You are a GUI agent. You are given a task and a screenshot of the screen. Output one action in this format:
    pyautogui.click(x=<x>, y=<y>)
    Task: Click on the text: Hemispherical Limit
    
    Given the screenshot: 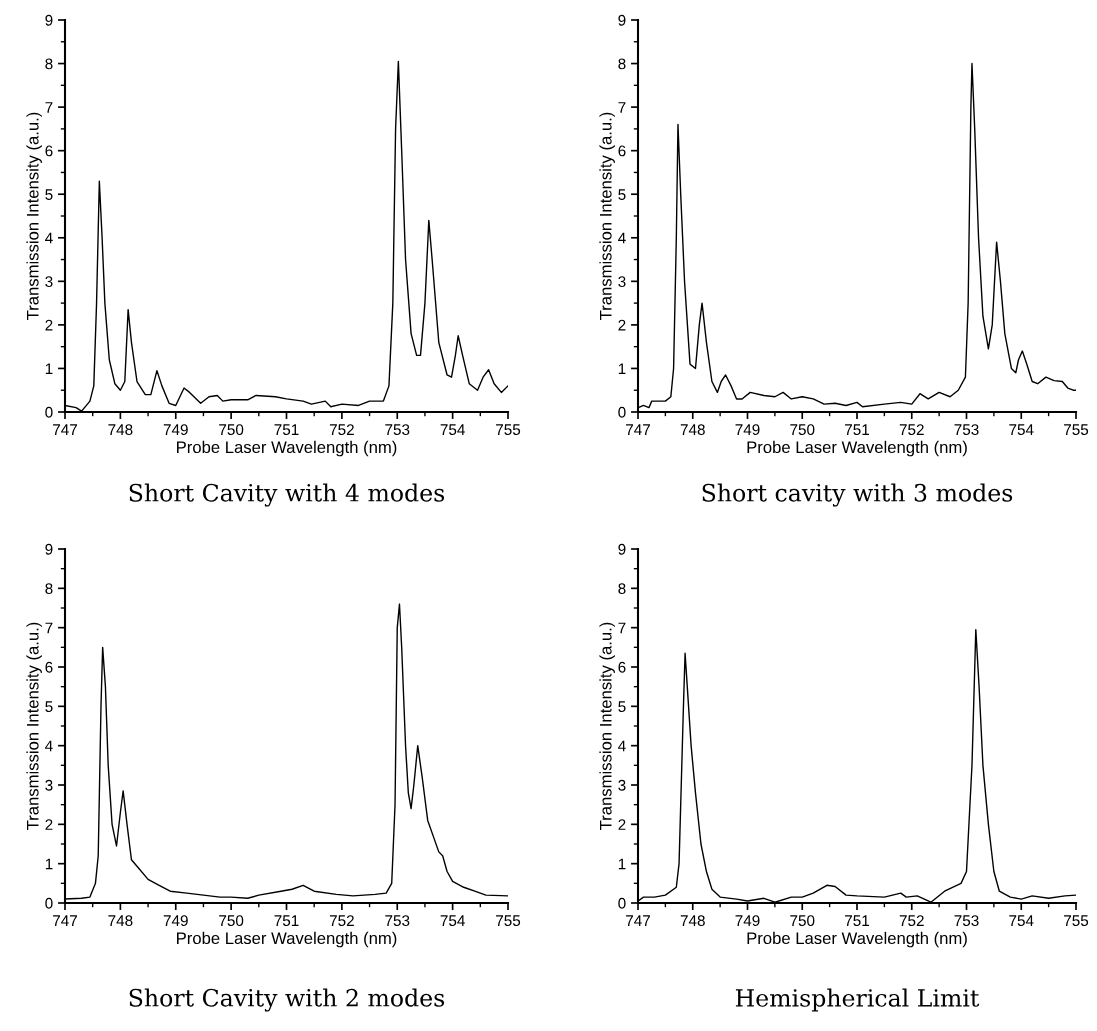 What is the action you would take?
    pyautogui.click(x=857, y=1000)
    